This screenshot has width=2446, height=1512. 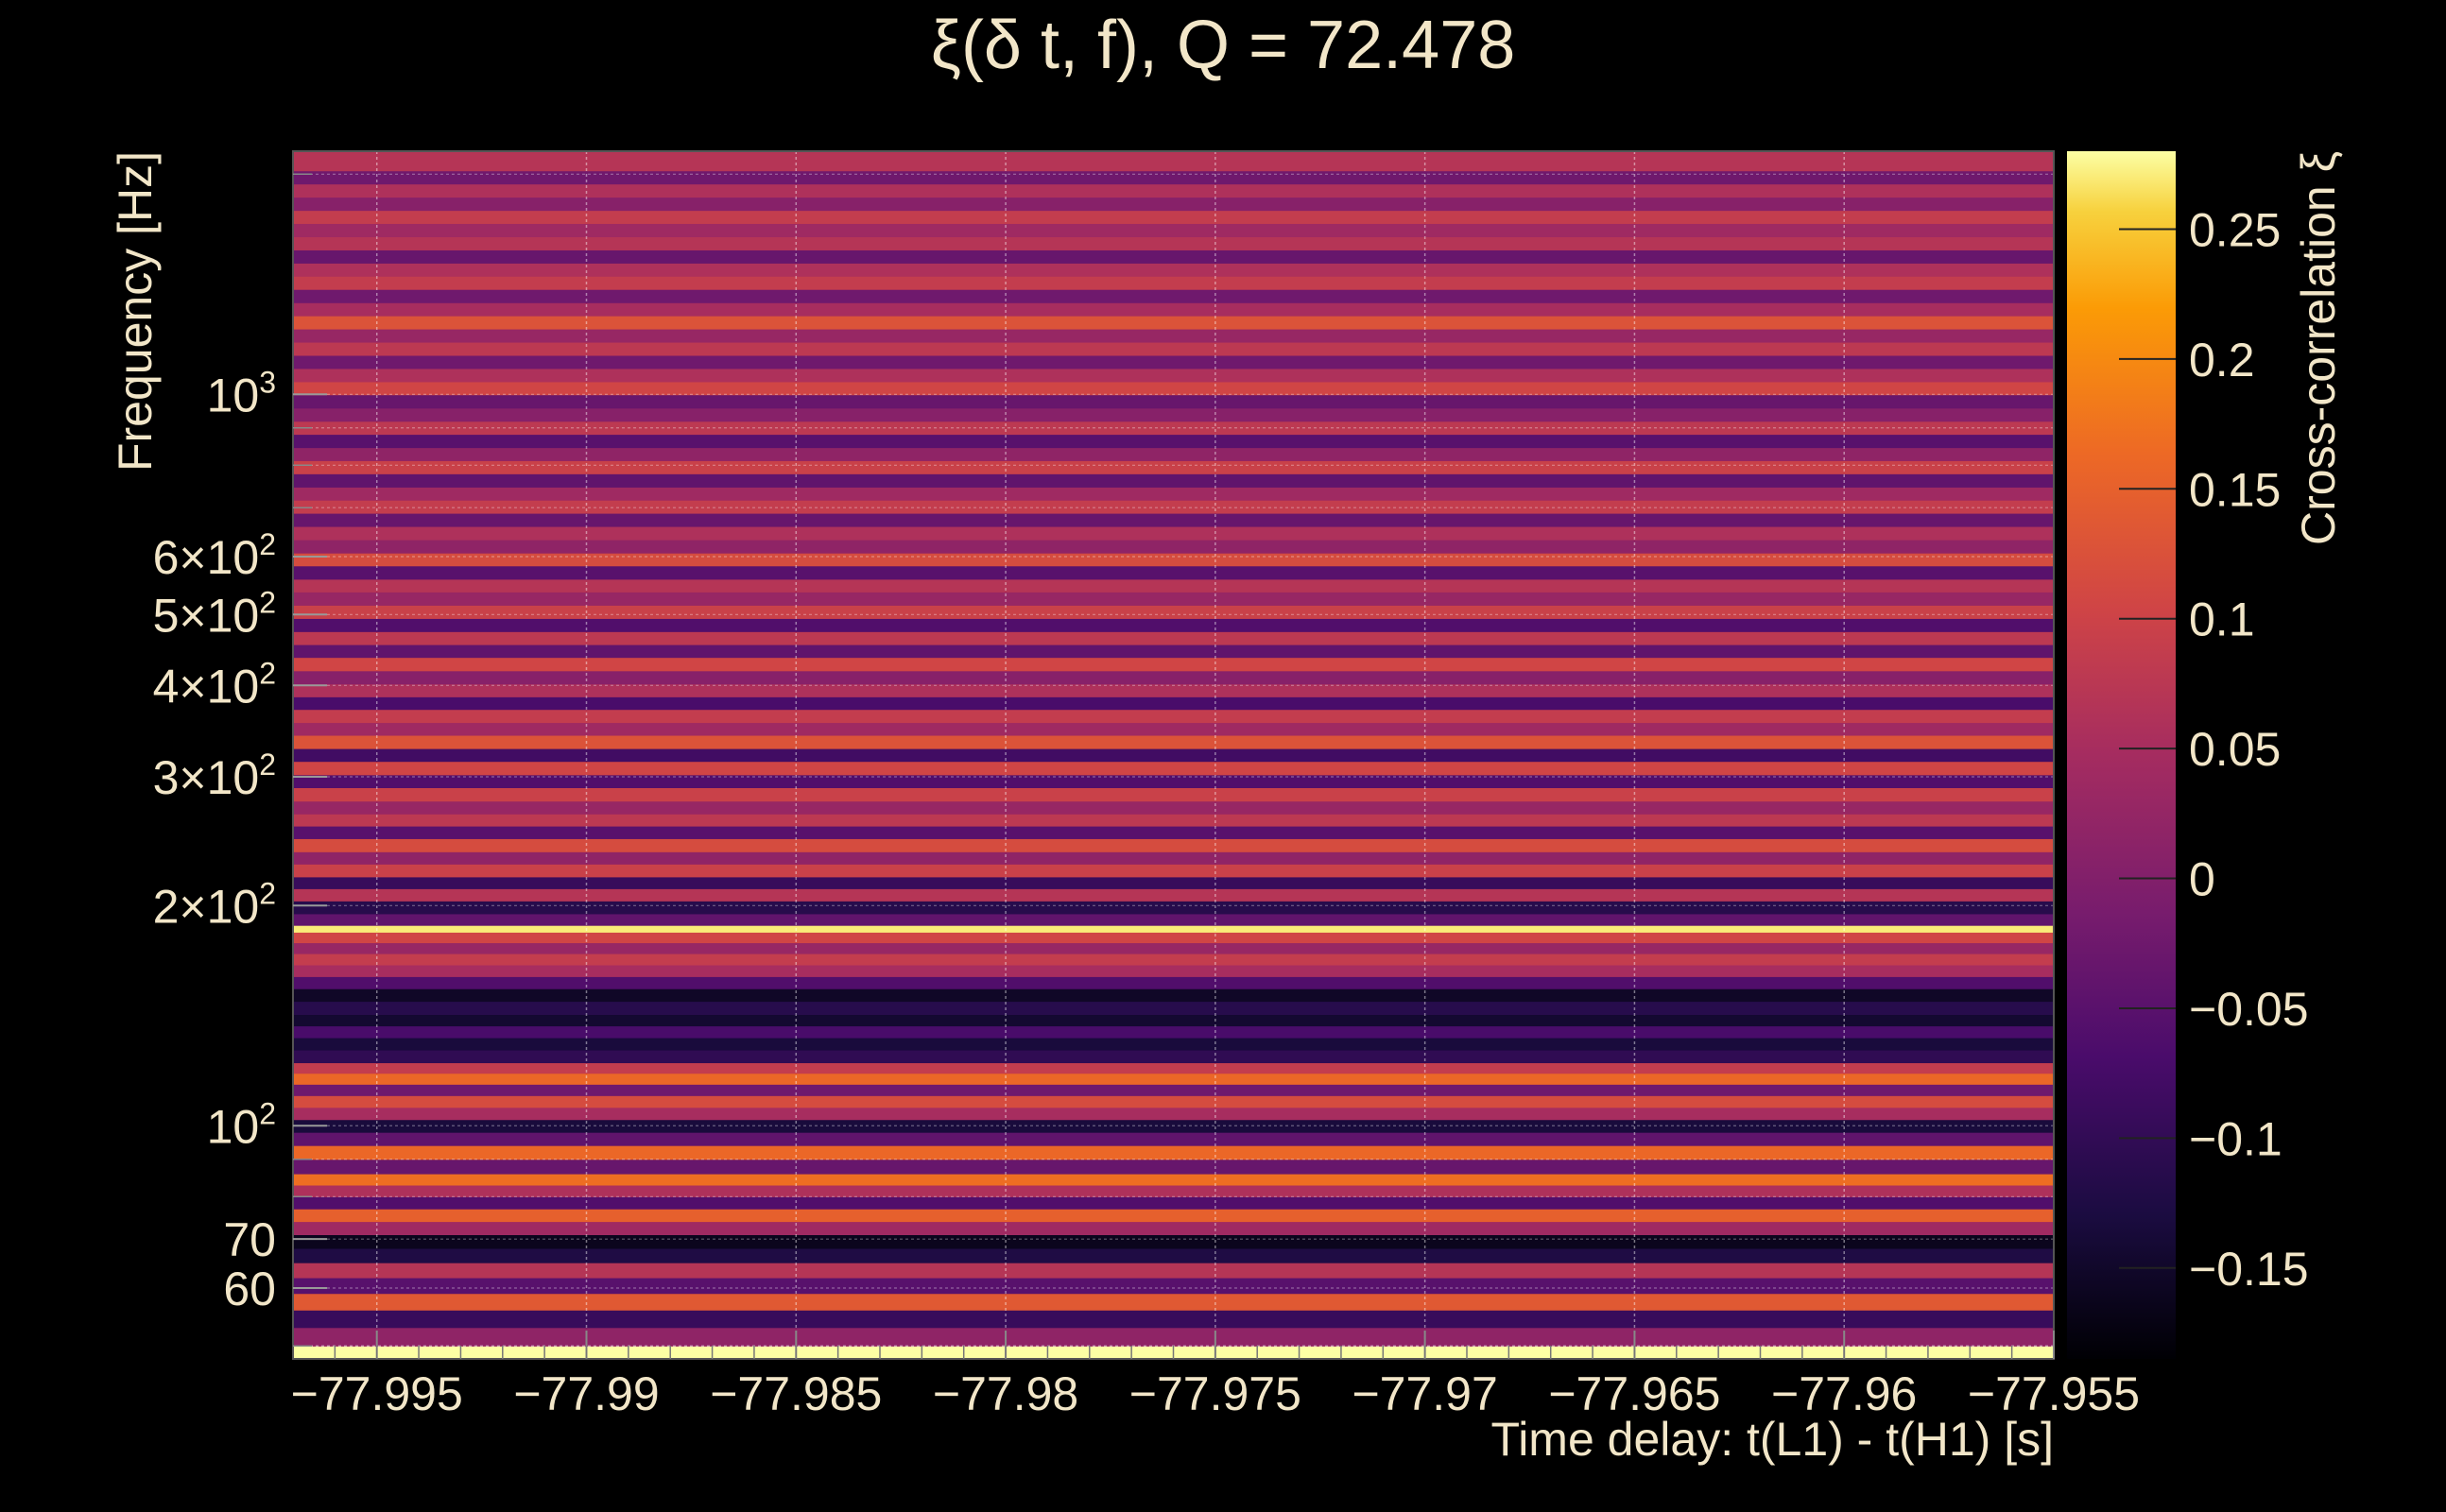 I want to click on colorbar, so click(x=2121, y=755).